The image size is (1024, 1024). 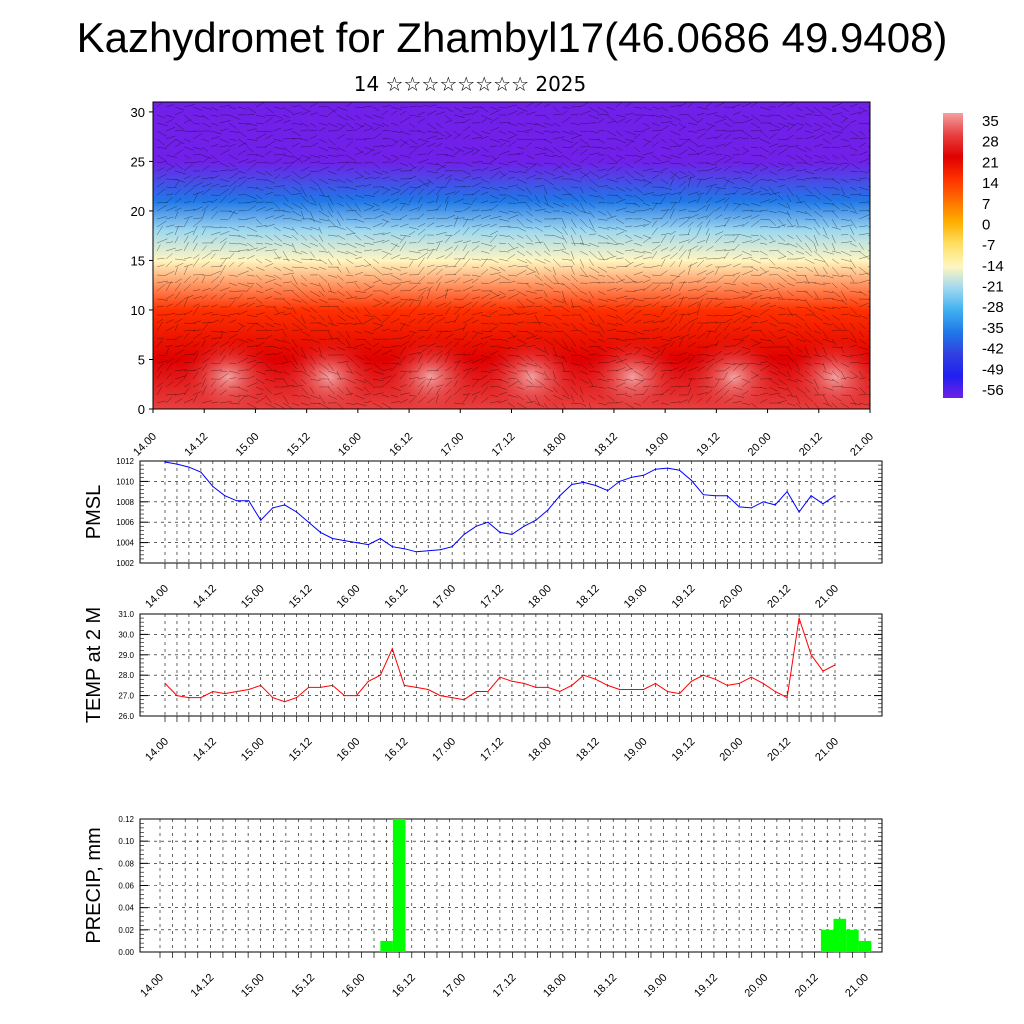 I want to click on y-tick-label: 0.00, so click(x=126, y=952).